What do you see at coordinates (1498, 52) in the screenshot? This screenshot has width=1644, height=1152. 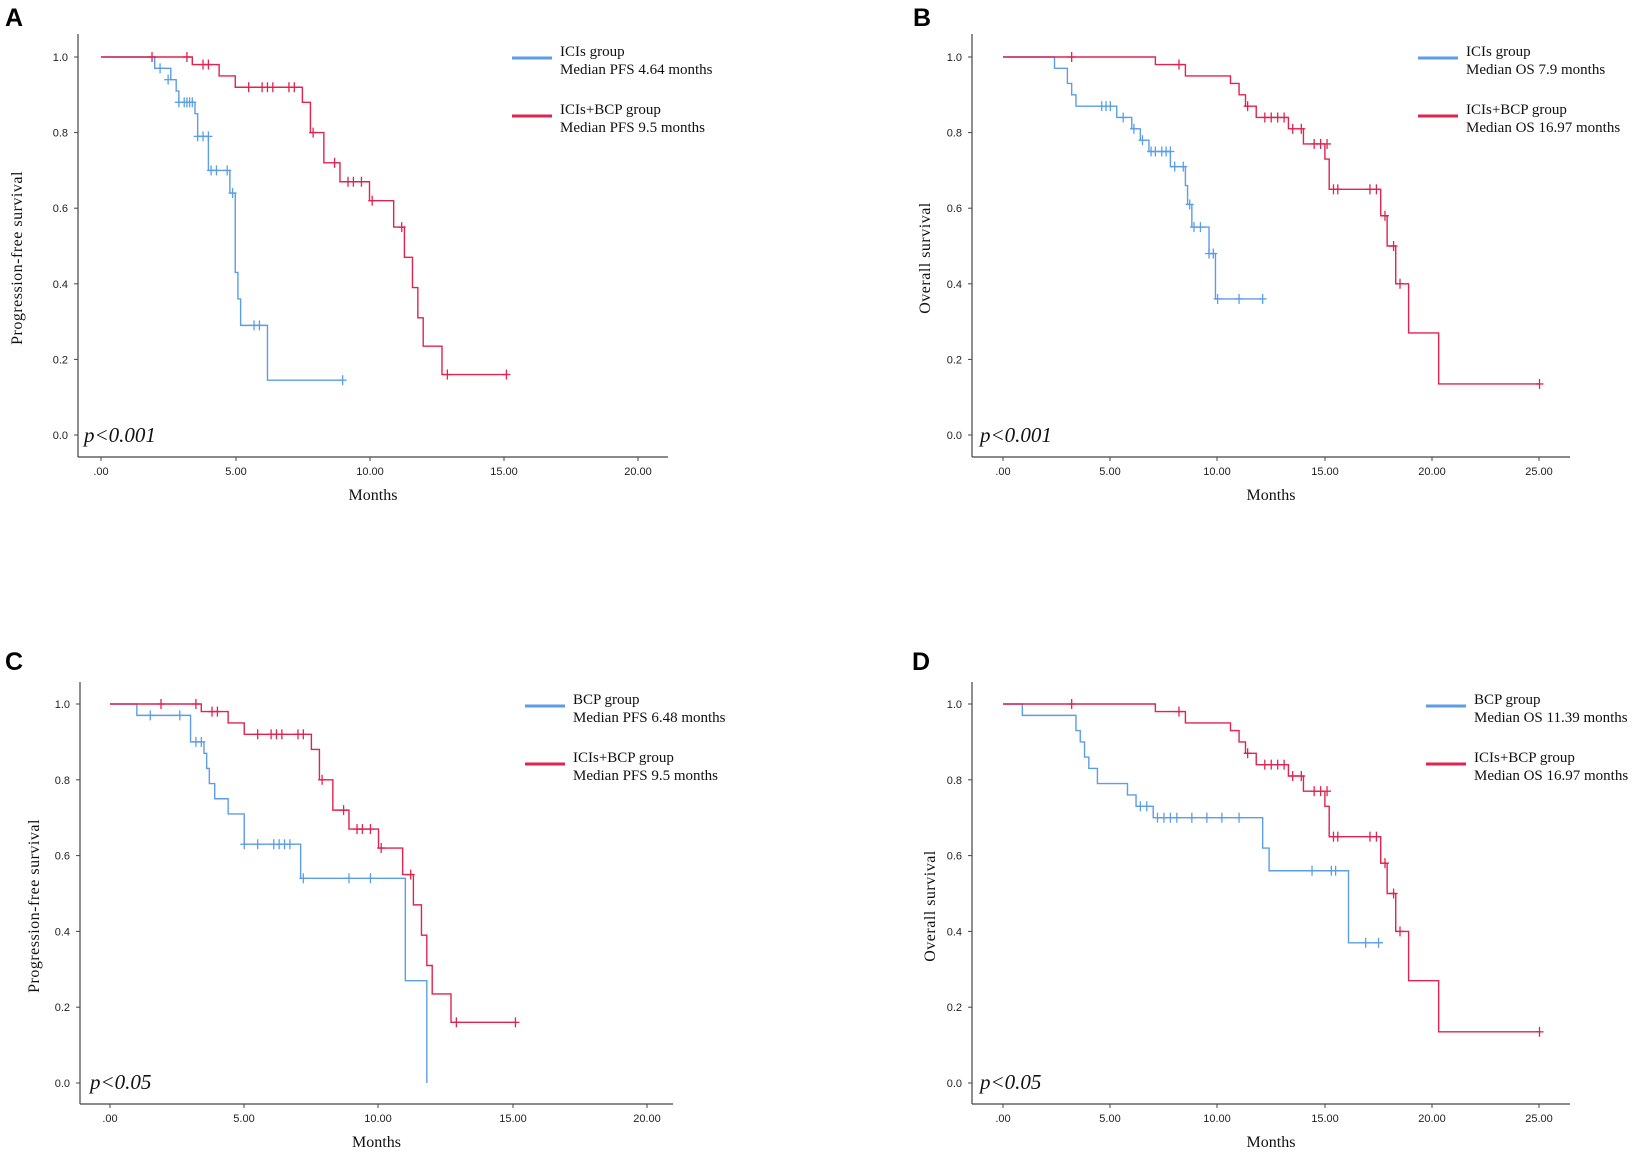 I see `legend-series-name: ICIs group` at bounding box center [1498, 52].